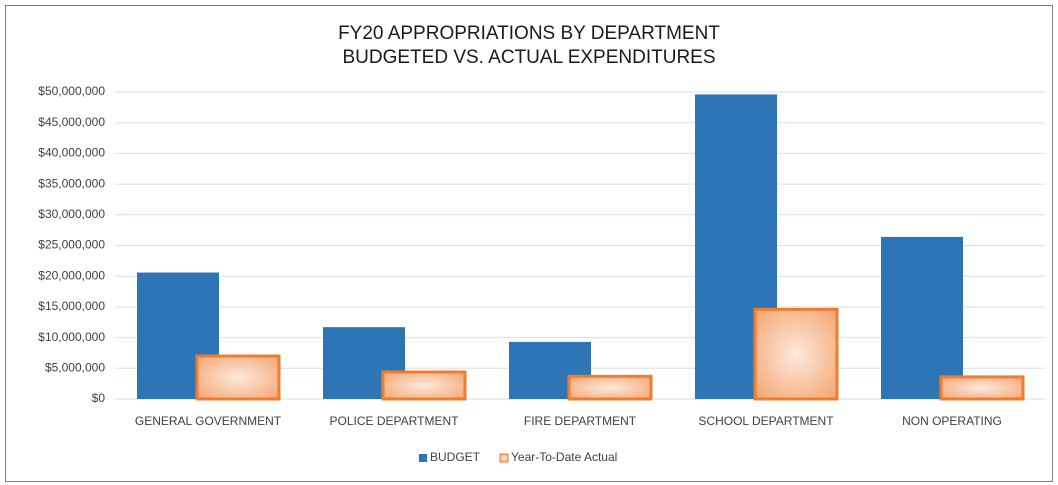  Describe the element at coordinates (455, 457) in the screenshot. I see `legend-label: BUDGET` at that location.